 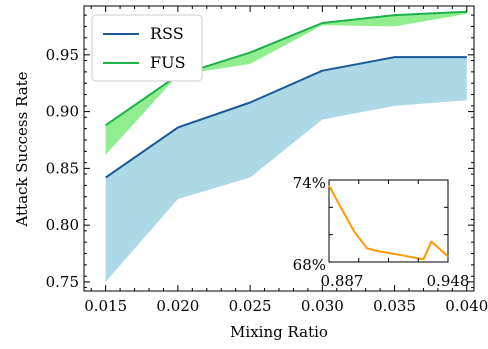 I want to click on x-tick-label: 0.030, so click(x=322, y=306).